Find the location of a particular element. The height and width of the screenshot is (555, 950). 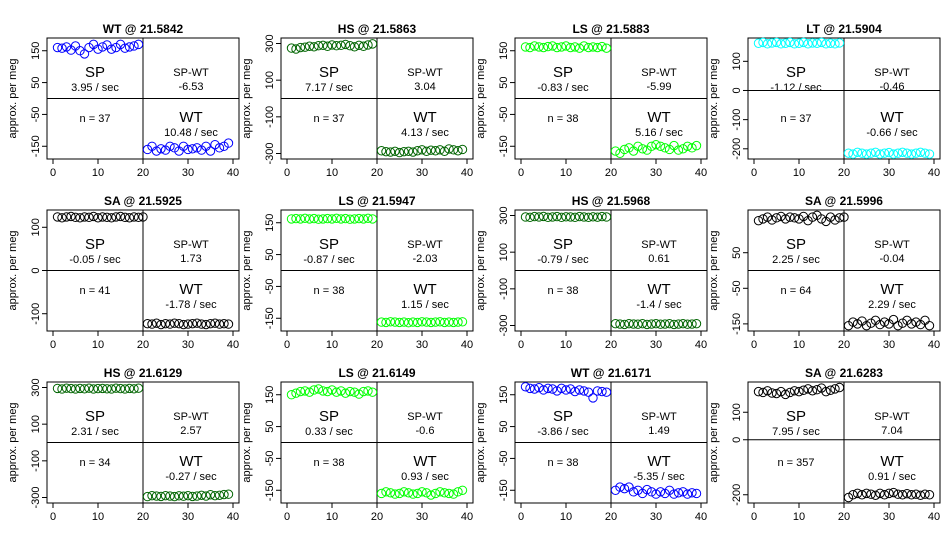

wt-rate: -0.66 / sec is located at coordinates (892, 133).